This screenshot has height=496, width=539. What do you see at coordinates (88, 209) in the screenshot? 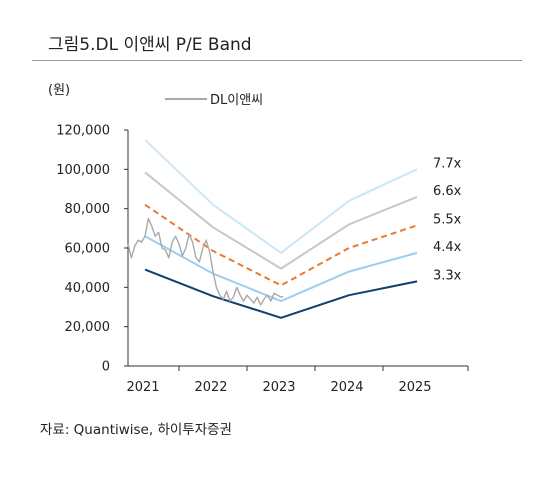
I see `y-tick-label: 80,000` at bounding box center [88, 209].